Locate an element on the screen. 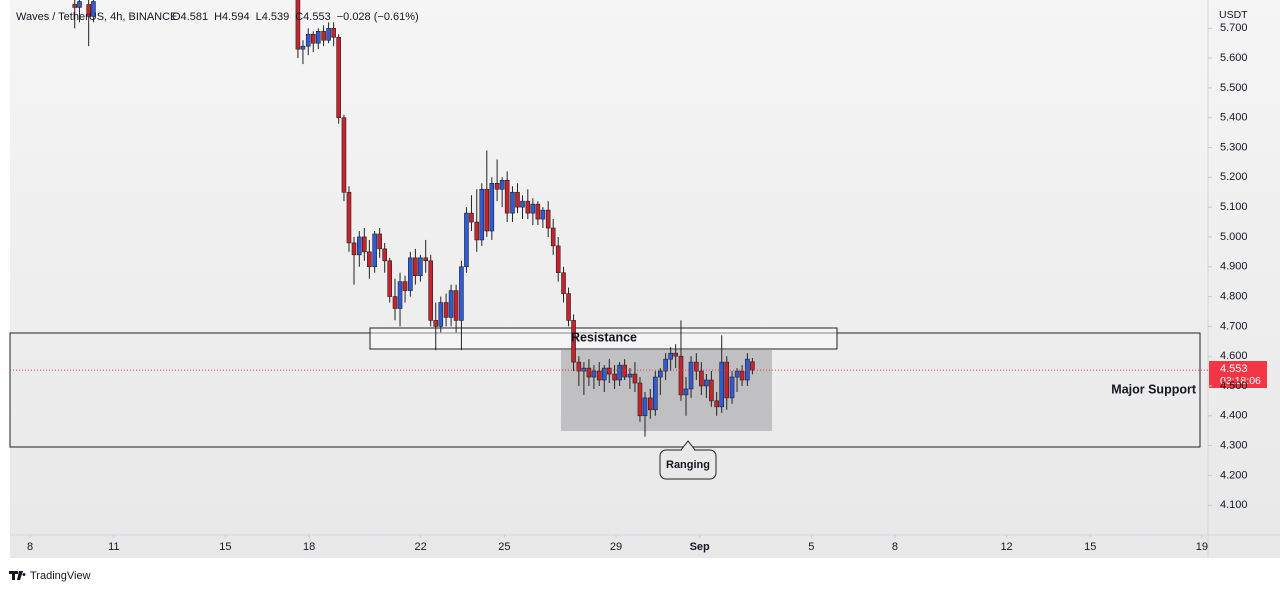  y-tick-label: 5.700 is located at coordinates (1234, 28).